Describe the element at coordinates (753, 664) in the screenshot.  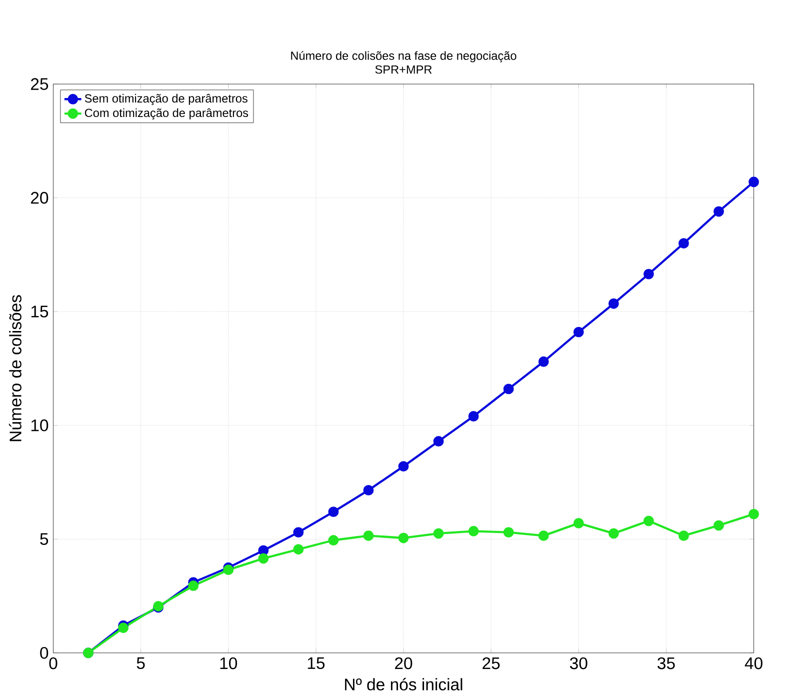
I see `x-tick-label: 40` at that location.